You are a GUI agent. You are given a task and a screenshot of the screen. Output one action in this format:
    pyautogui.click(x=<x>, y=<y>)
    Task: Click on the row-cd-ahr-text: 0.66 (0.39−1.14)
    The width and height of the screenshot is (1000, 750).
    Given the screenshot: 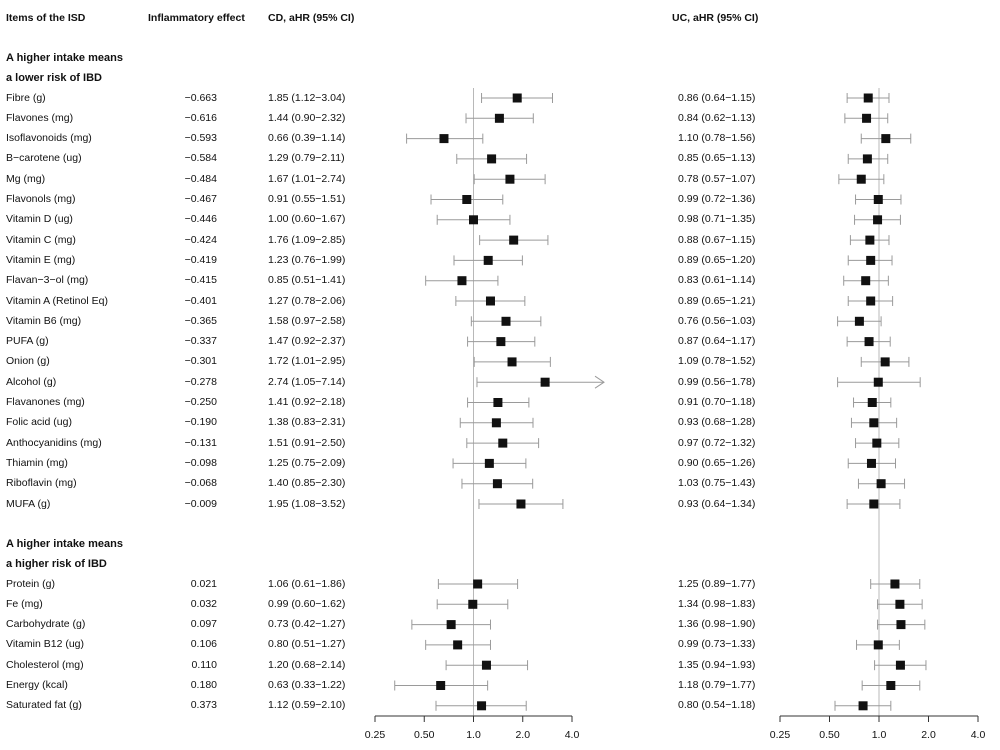 What is the action you would take?
    pyautogui.click(x=307, y=138)
    